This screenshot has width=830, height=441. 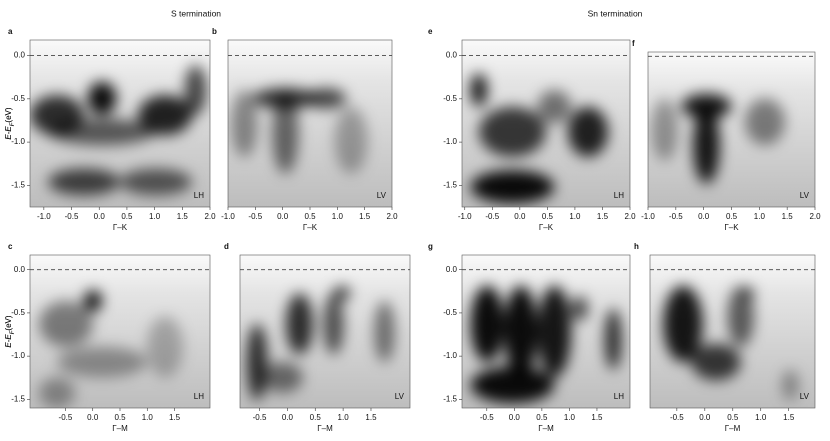 I want to click on y-axis-label-sub: F, so click(x=13, y=124).